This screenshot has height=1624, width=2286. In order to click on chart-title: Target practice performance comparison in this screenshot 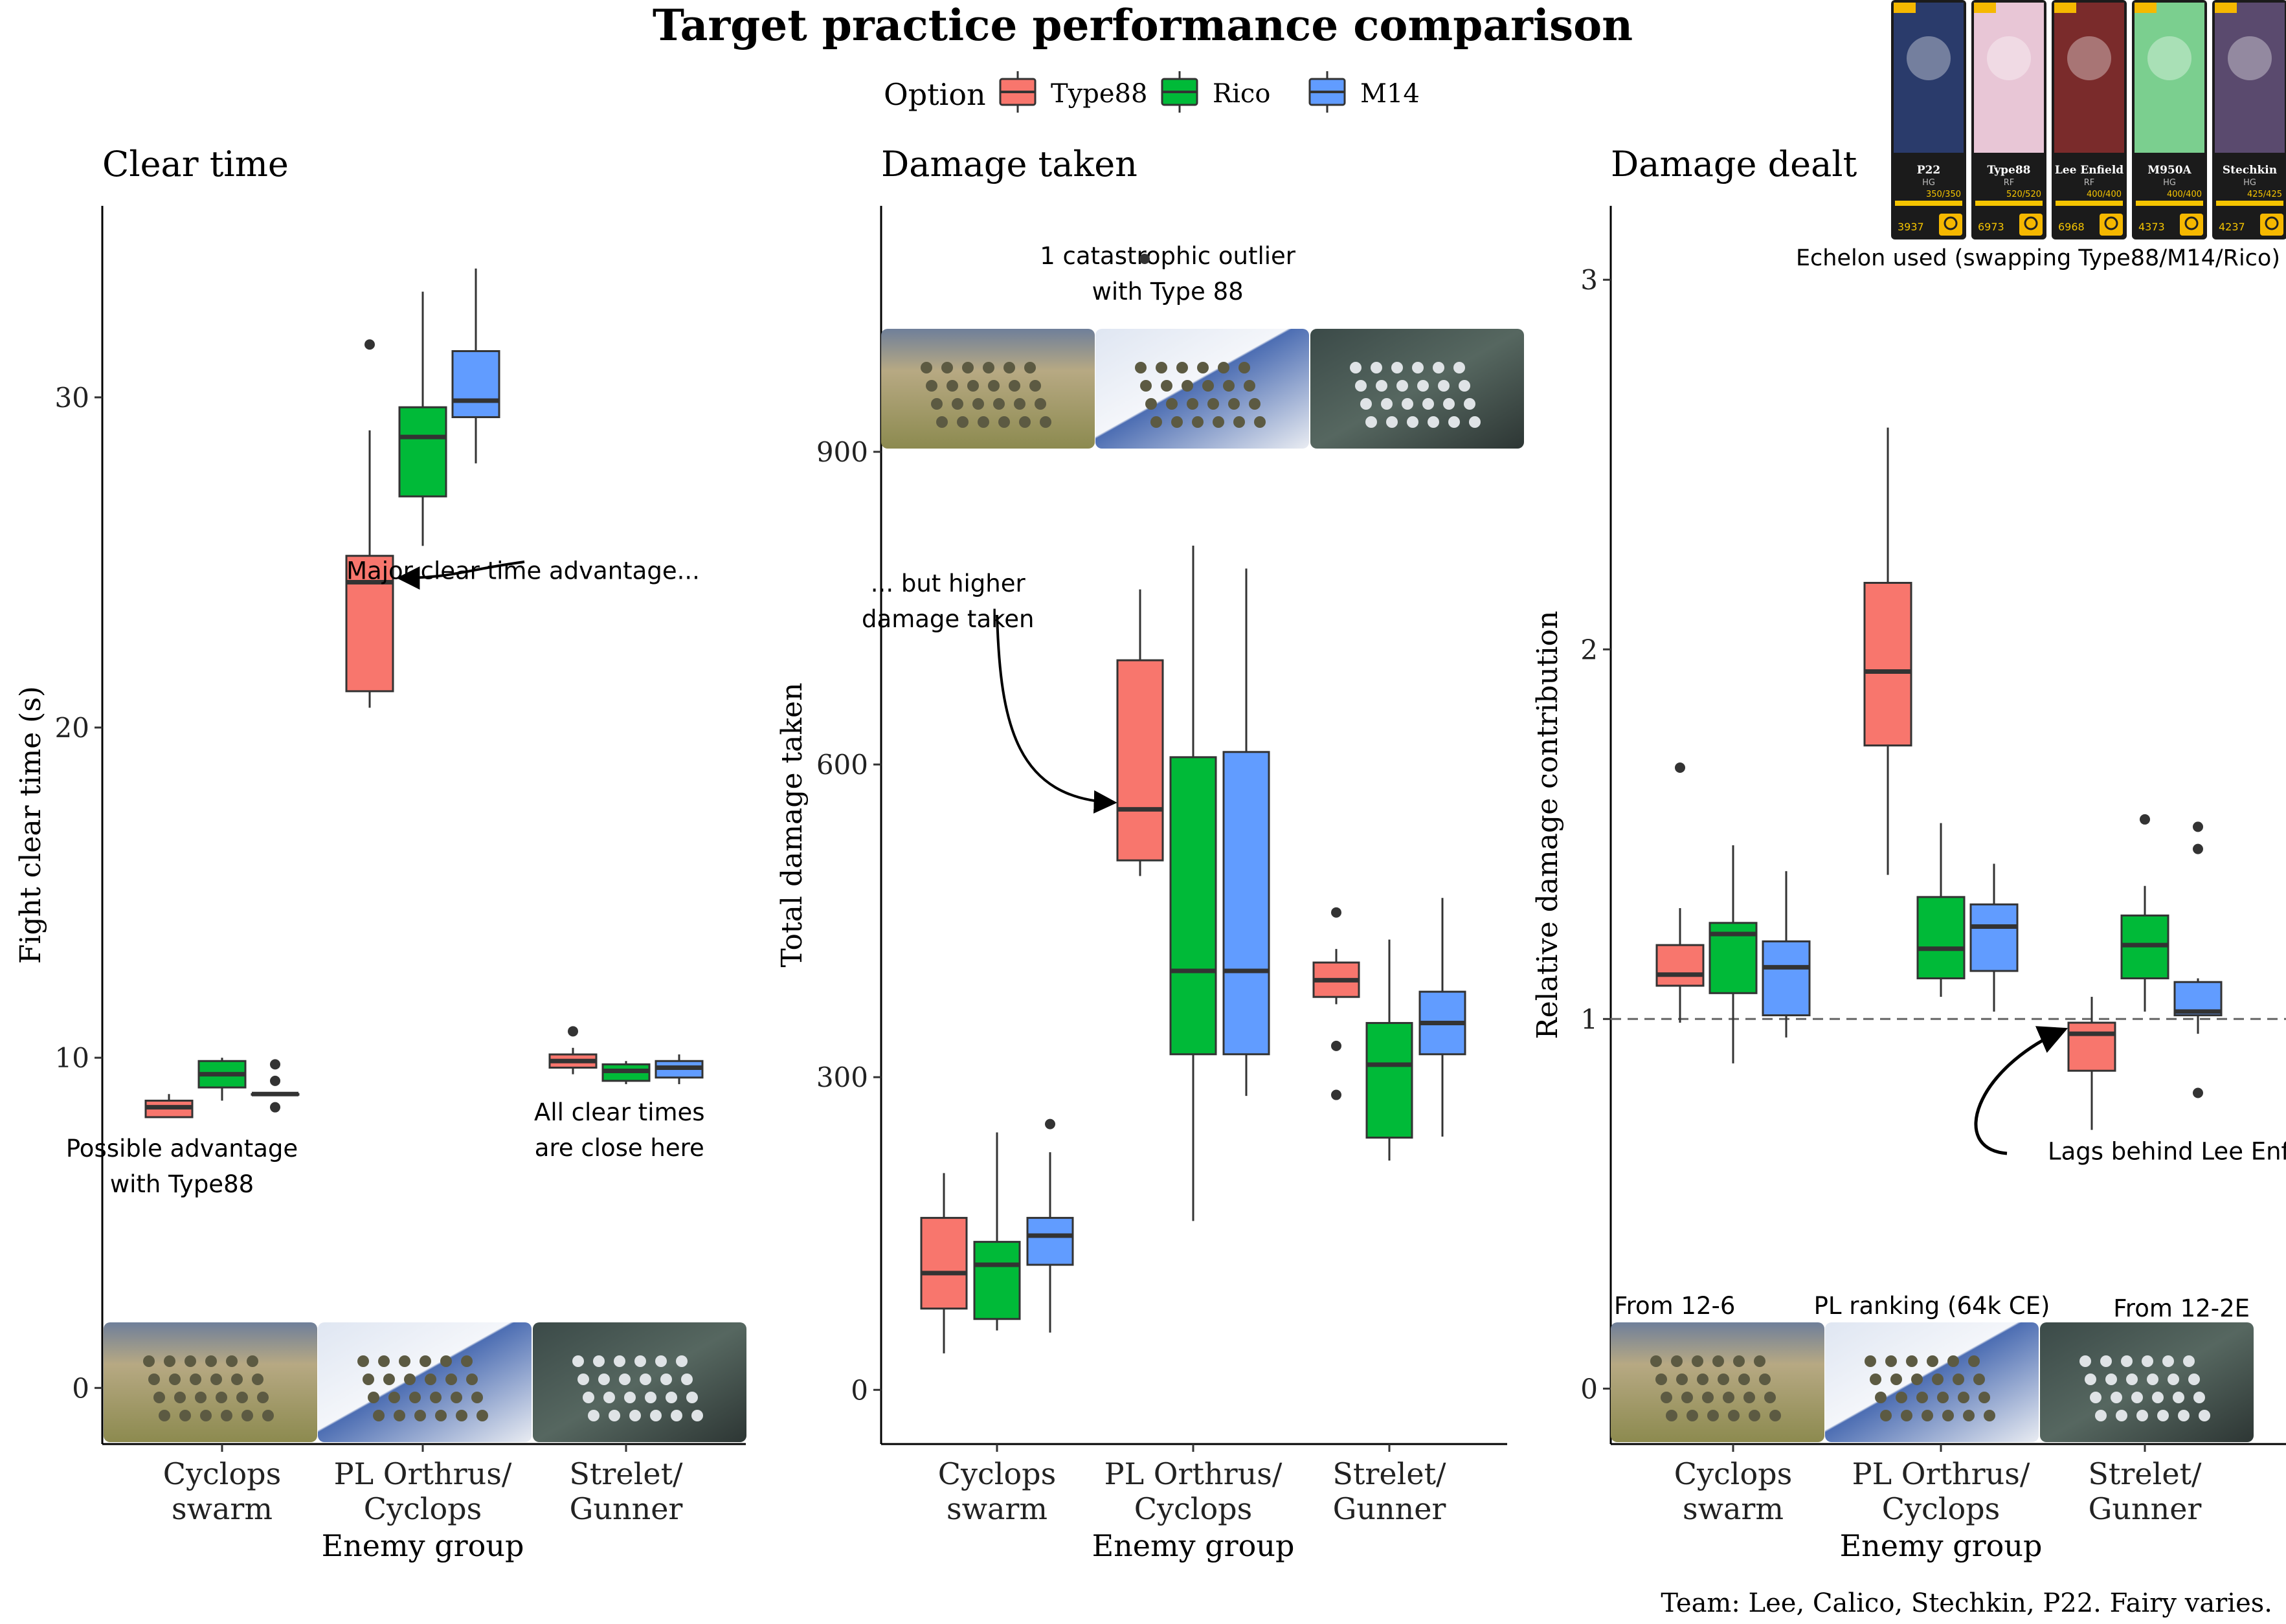, I will do `click(1143, 25)`.